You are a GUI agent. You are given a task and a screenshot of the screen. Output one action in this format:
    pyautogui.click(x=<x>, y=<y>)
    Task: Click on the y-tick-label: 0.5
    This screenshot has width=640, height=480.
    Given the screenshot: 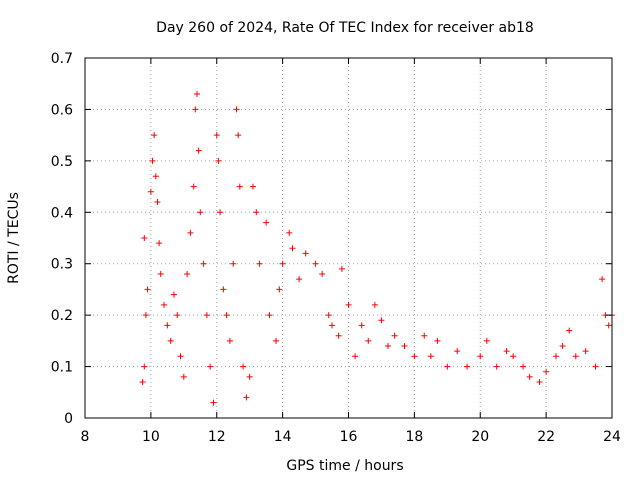 What is the action you would take?
    pyautogui.click(x=62, y=162)
    